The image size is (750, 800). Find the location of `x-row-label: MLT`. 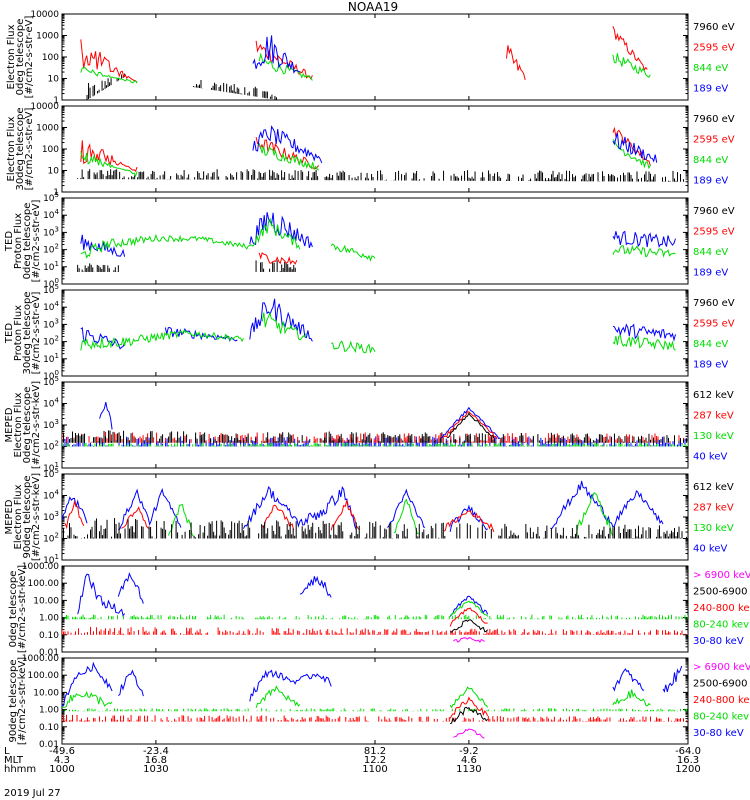

x-row-label: MLT is located at coordinates (14, 760).